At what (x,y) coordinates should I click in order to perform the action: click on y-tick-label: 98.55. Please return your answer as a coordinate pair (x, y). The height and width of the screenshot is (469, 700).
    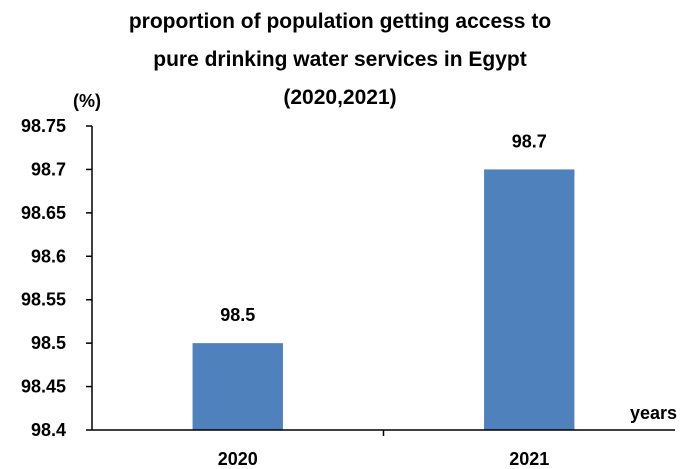
    Looking at the image, I should click on (43, 300).